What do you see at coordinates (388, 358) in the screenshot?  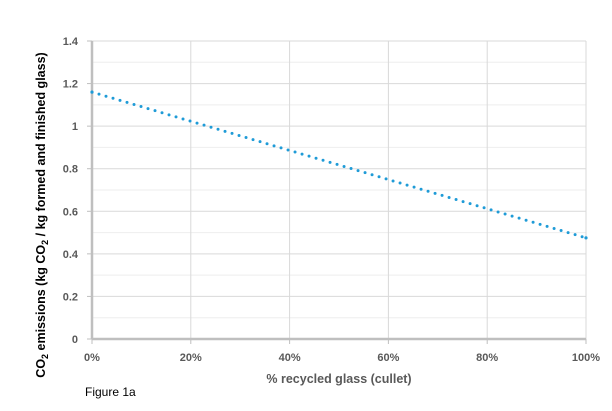 I see `x-tick-label: 60%` at bounding box center [388, 358].